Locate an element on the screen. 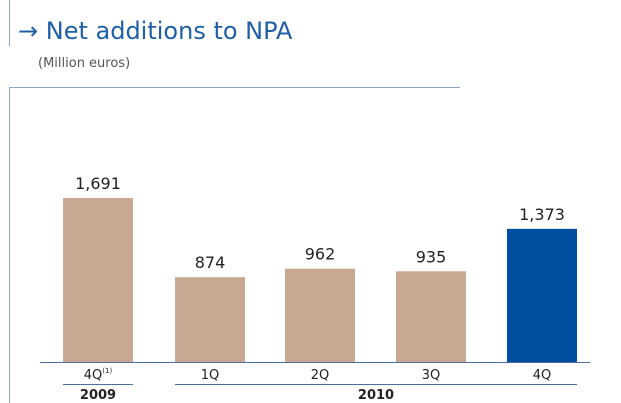 The height and width of the screenshot is (403, 621). x-tick-label: 3Q is located at coordinates (431, 375).